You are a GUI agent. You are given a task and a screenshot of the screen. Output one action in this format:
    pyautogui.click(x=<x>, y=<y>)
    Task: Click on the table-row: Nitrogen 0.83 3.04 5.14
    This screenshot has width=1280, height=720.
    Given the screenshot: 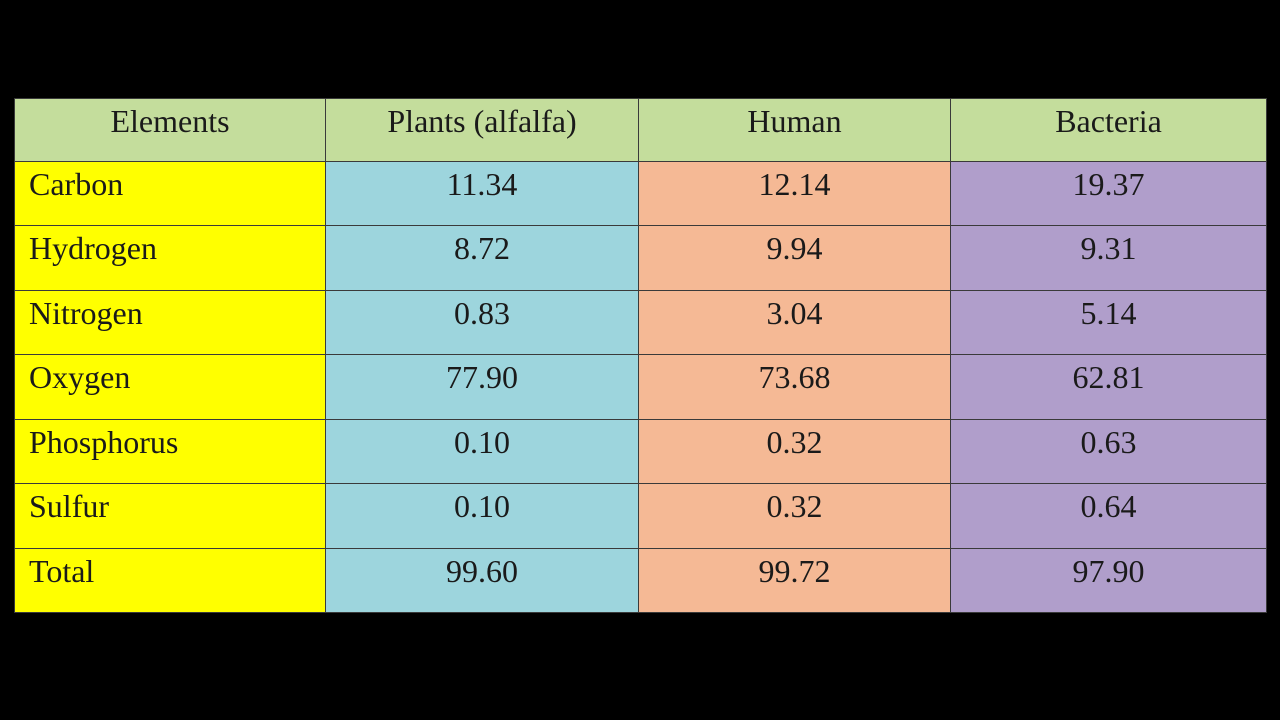 What is the action you would take?
    pyautogui.click(x=640, y=322)
    